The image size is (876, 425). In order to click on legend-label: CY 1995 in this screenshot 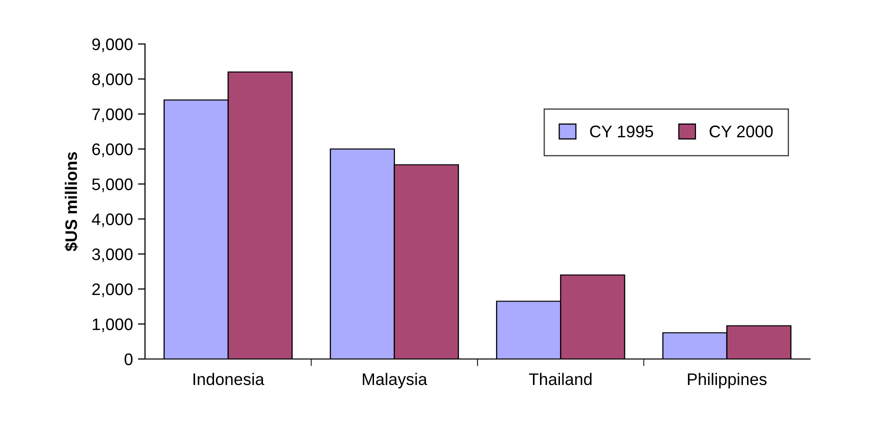, I will do `click(622, 132)`.